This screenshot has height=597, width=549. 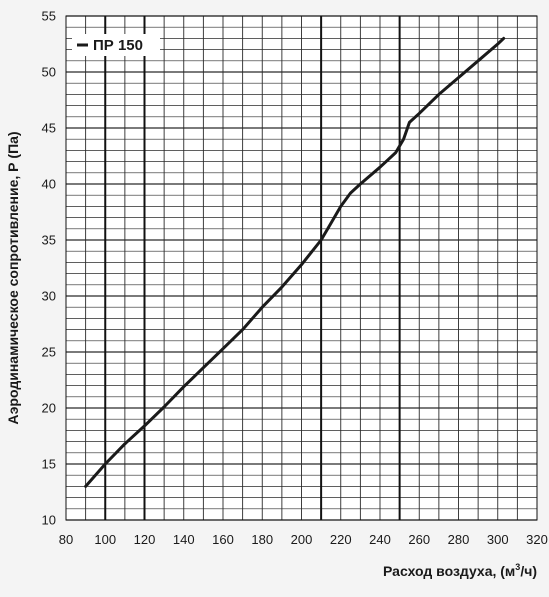 I want to click on x-tick-label: 260, so click(x=419, y=539).